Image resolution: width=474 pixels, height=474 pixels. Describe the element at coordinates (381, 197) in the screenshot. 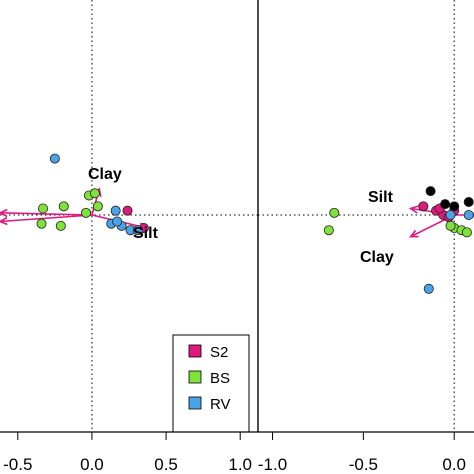

I see `right-vector-label-silt: Silt` at that location.